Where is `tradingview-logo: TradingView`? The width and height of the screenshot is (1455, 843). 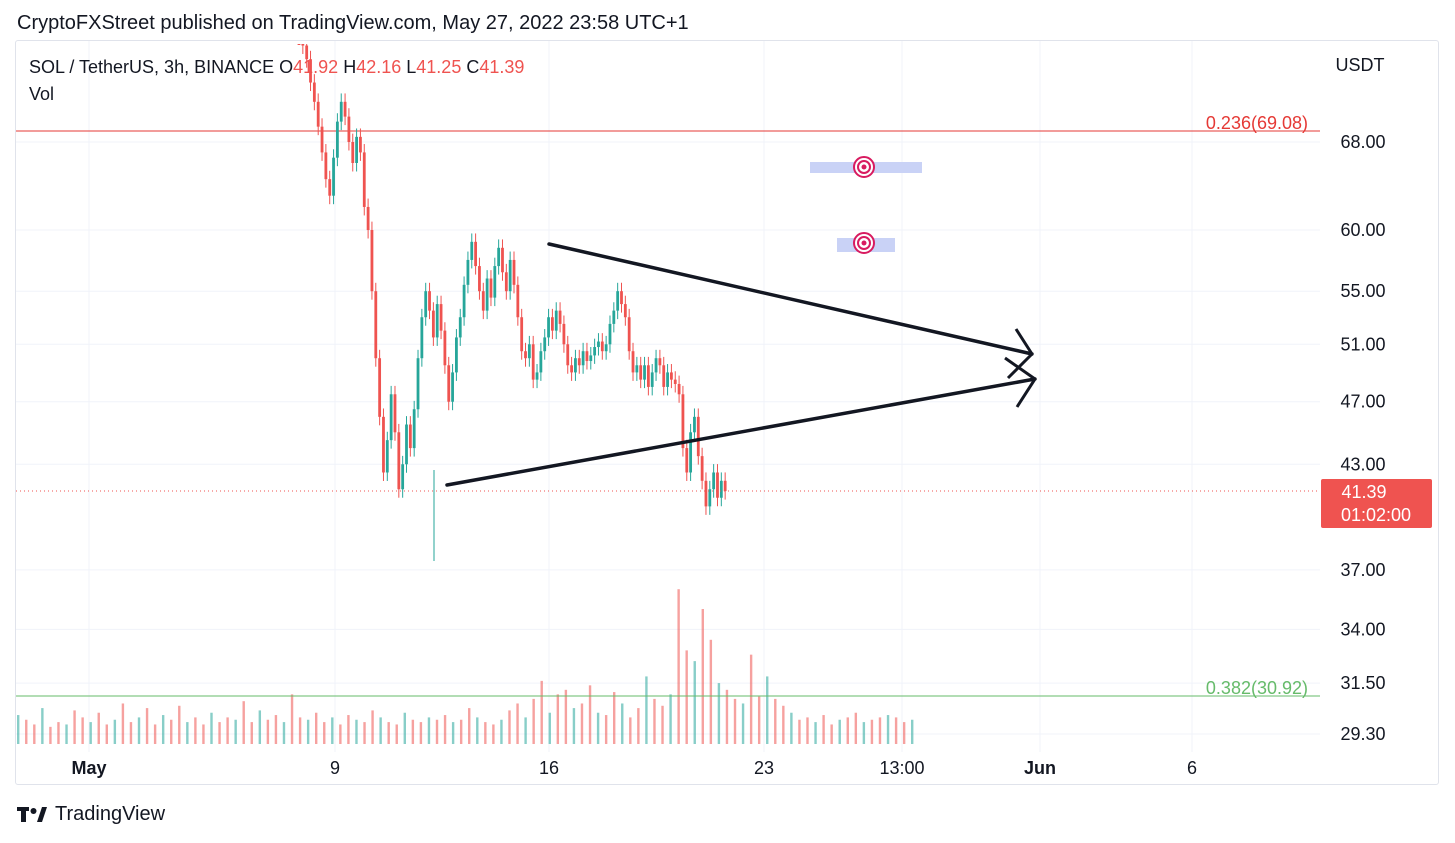
tradingview-logo: TradingView is located at coordinates (91, 814).